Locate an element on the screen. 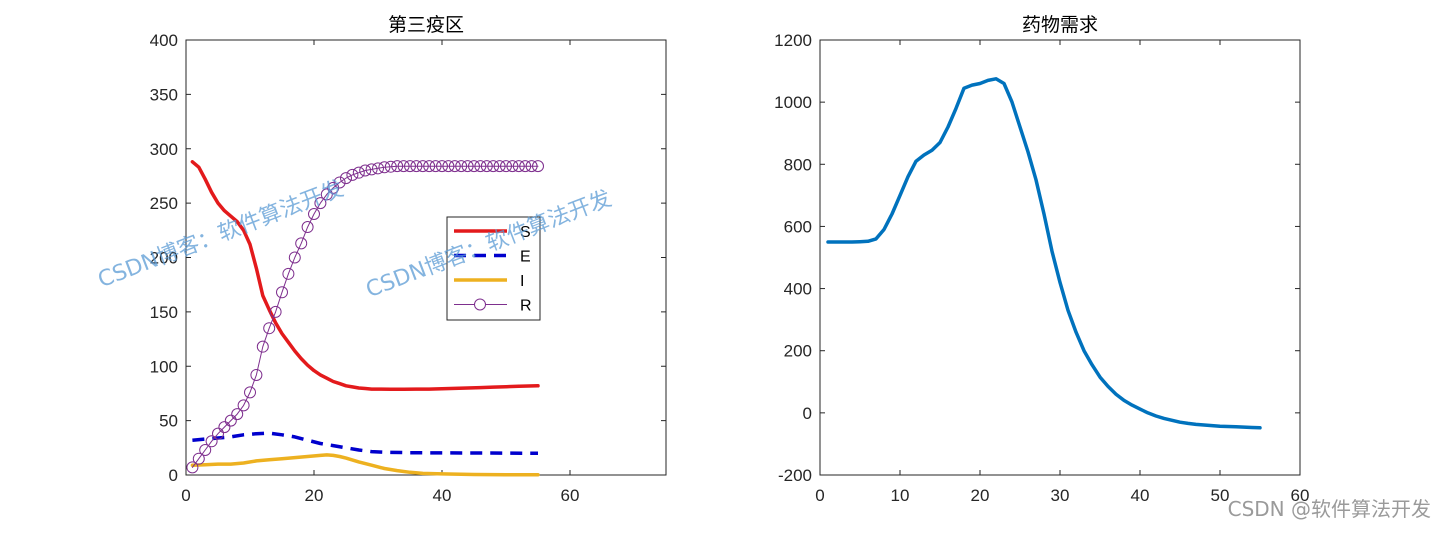 Image resolution: width=1437 pixels, height=539 pixels. legend-label-E: E is located at coordinates (525, 257).